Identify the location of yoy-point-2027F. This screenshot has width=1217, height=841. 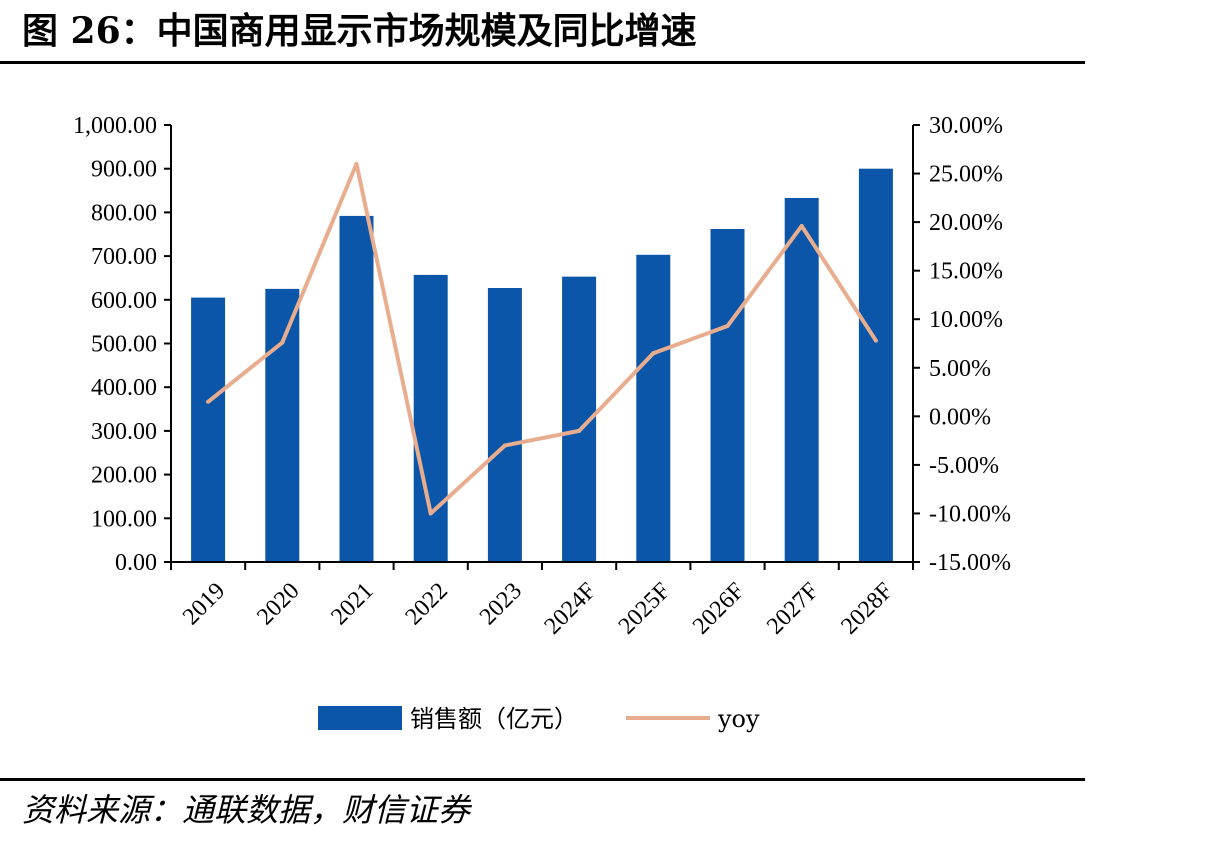
(801, 225).